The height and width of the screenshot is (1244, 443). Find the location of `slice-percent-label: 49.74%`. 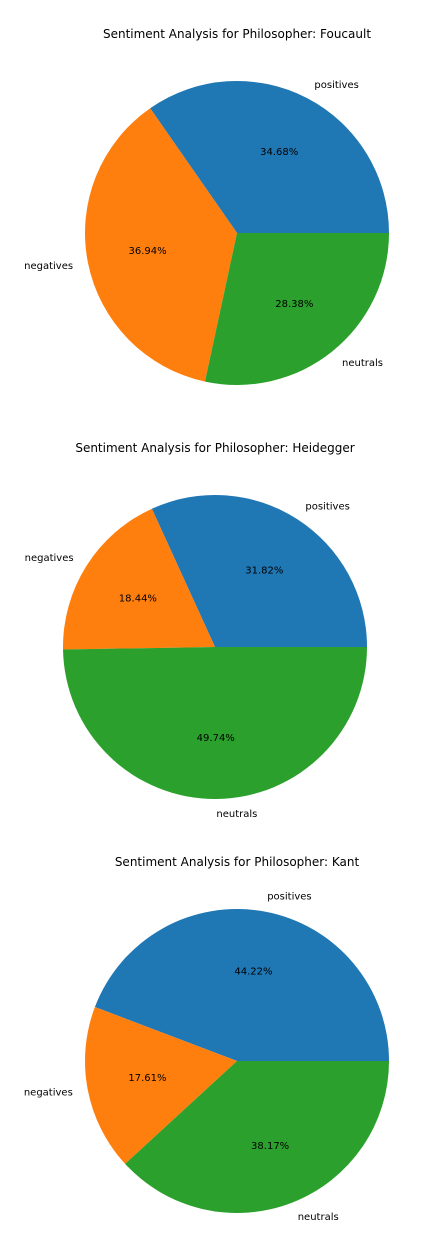

slice-percent-label: 49.74% is located at coordinates (216, 738).